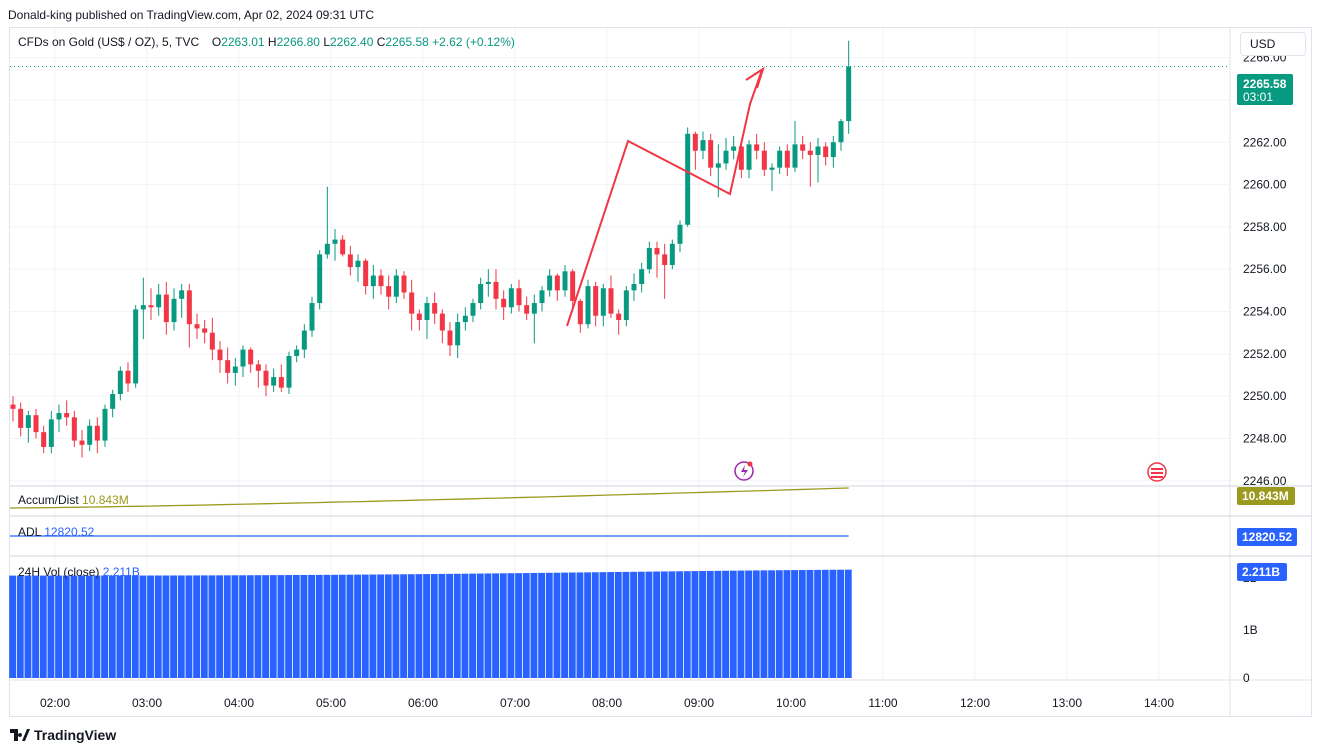  I want to click on y-tick-label: 2250.00, so click(1265, 396).